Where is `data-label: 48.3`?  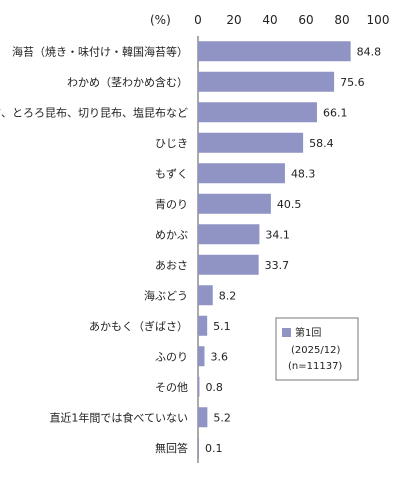
data-label: 48.3 is located at coordinates (303, 173).